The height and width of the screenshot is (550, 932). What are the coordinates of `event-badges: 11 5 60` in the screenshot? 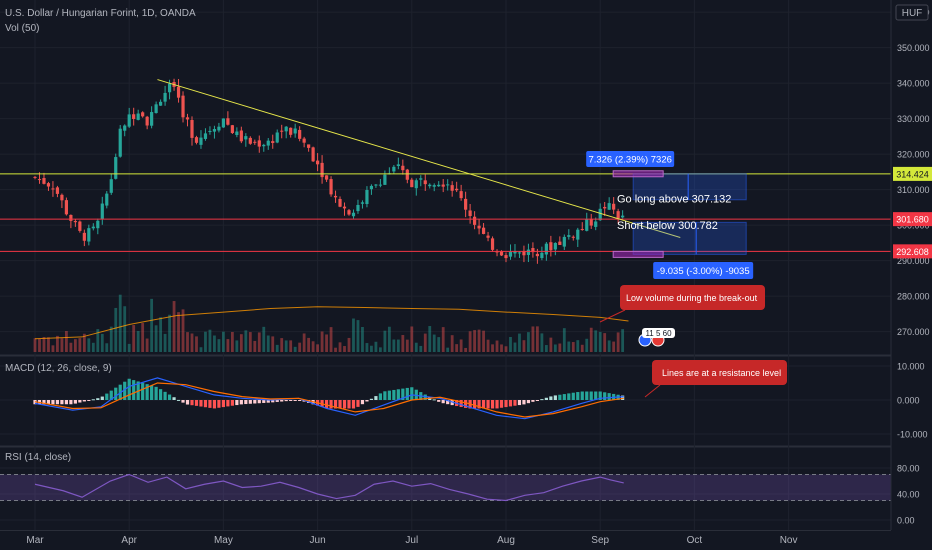 It's located at (656, 337).